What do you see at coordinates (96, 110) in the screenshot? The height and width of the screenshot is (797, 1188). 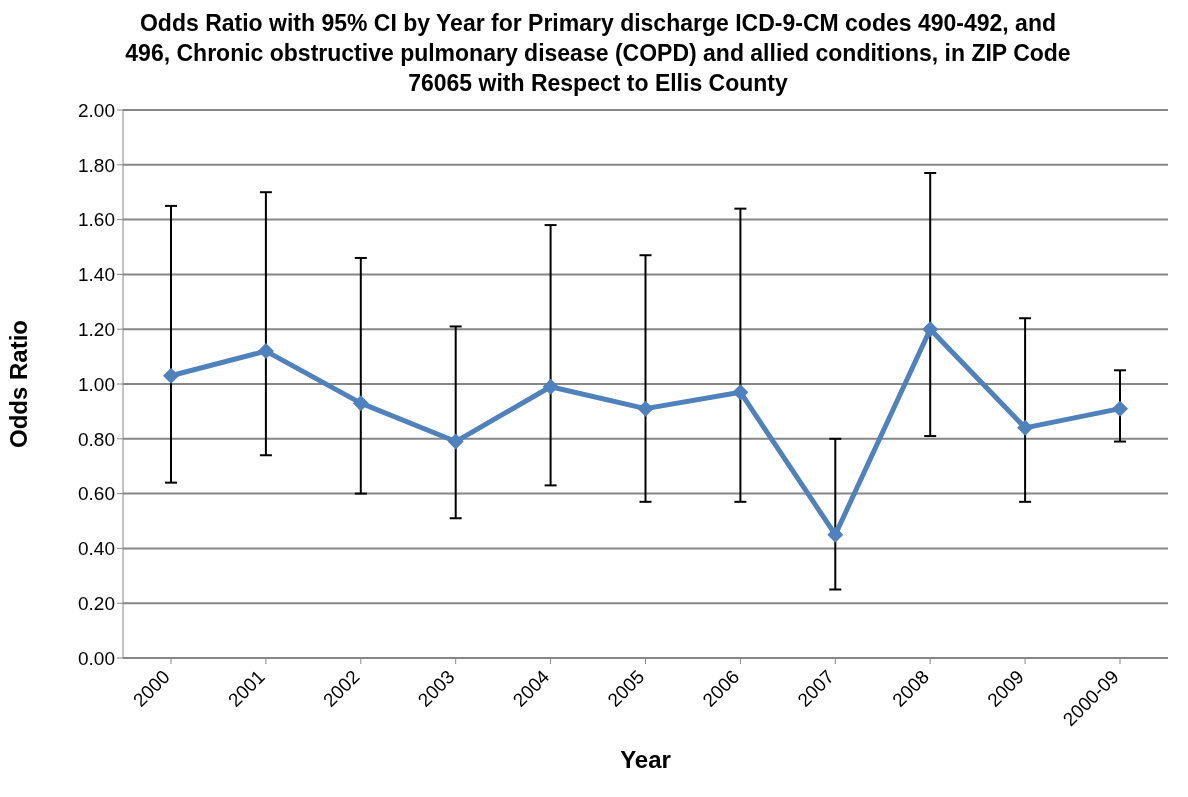 I see `y-tick-label: 2.00` at bounding box center [96, 110].